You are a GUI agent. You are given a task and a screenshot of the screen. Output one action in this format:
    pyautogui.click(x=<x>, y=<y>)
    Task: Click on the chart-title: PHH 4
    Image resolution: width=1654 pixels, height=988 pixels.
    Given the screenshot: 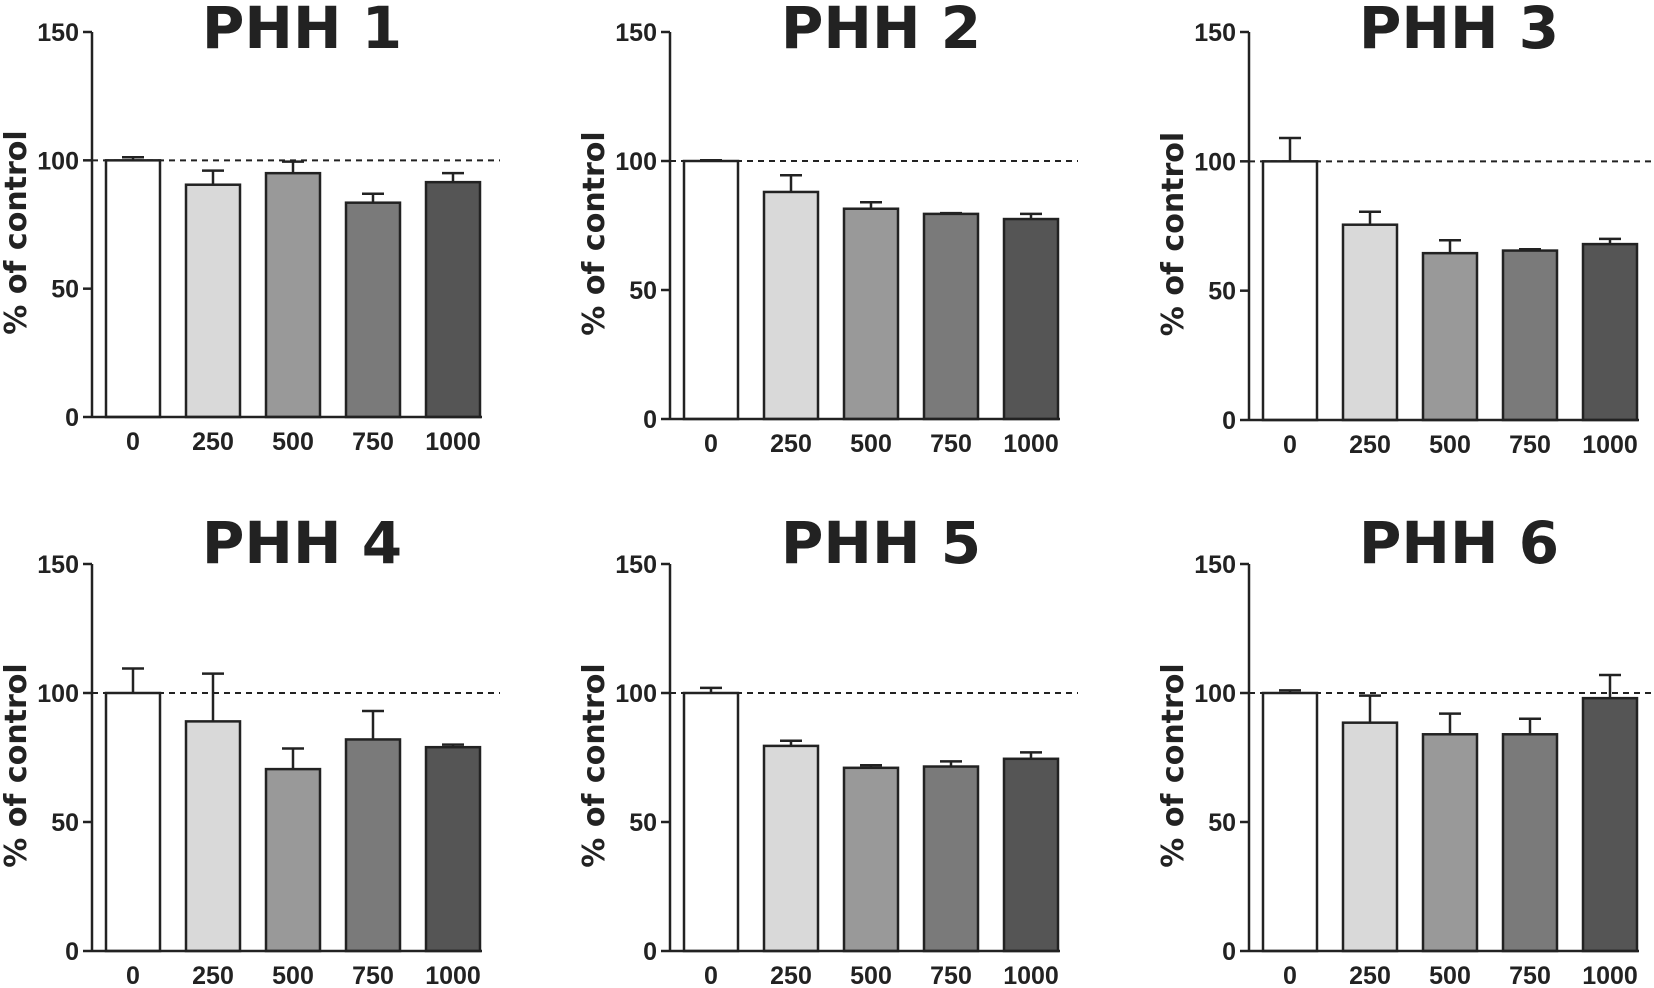 What is the action you would take?
    pyautogui.click(x=302, y=543)
    